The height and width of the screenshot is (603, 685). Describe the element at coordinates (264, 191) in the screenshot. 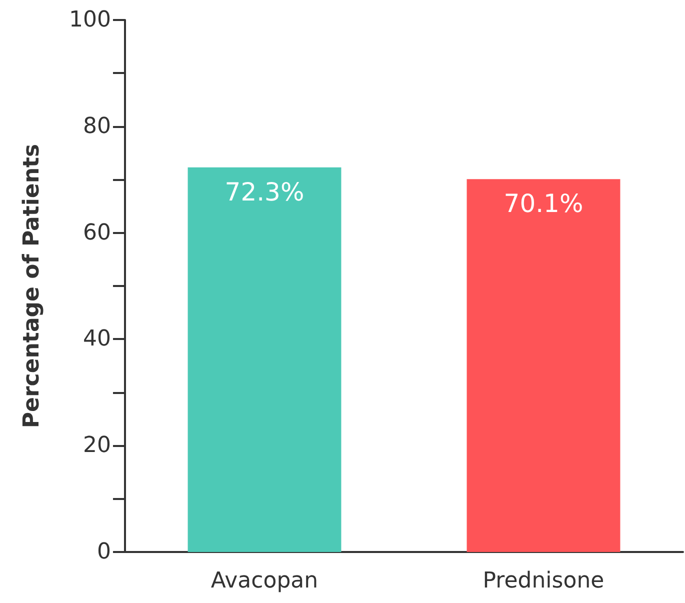

I see `data-label: 72.3%` at that location.